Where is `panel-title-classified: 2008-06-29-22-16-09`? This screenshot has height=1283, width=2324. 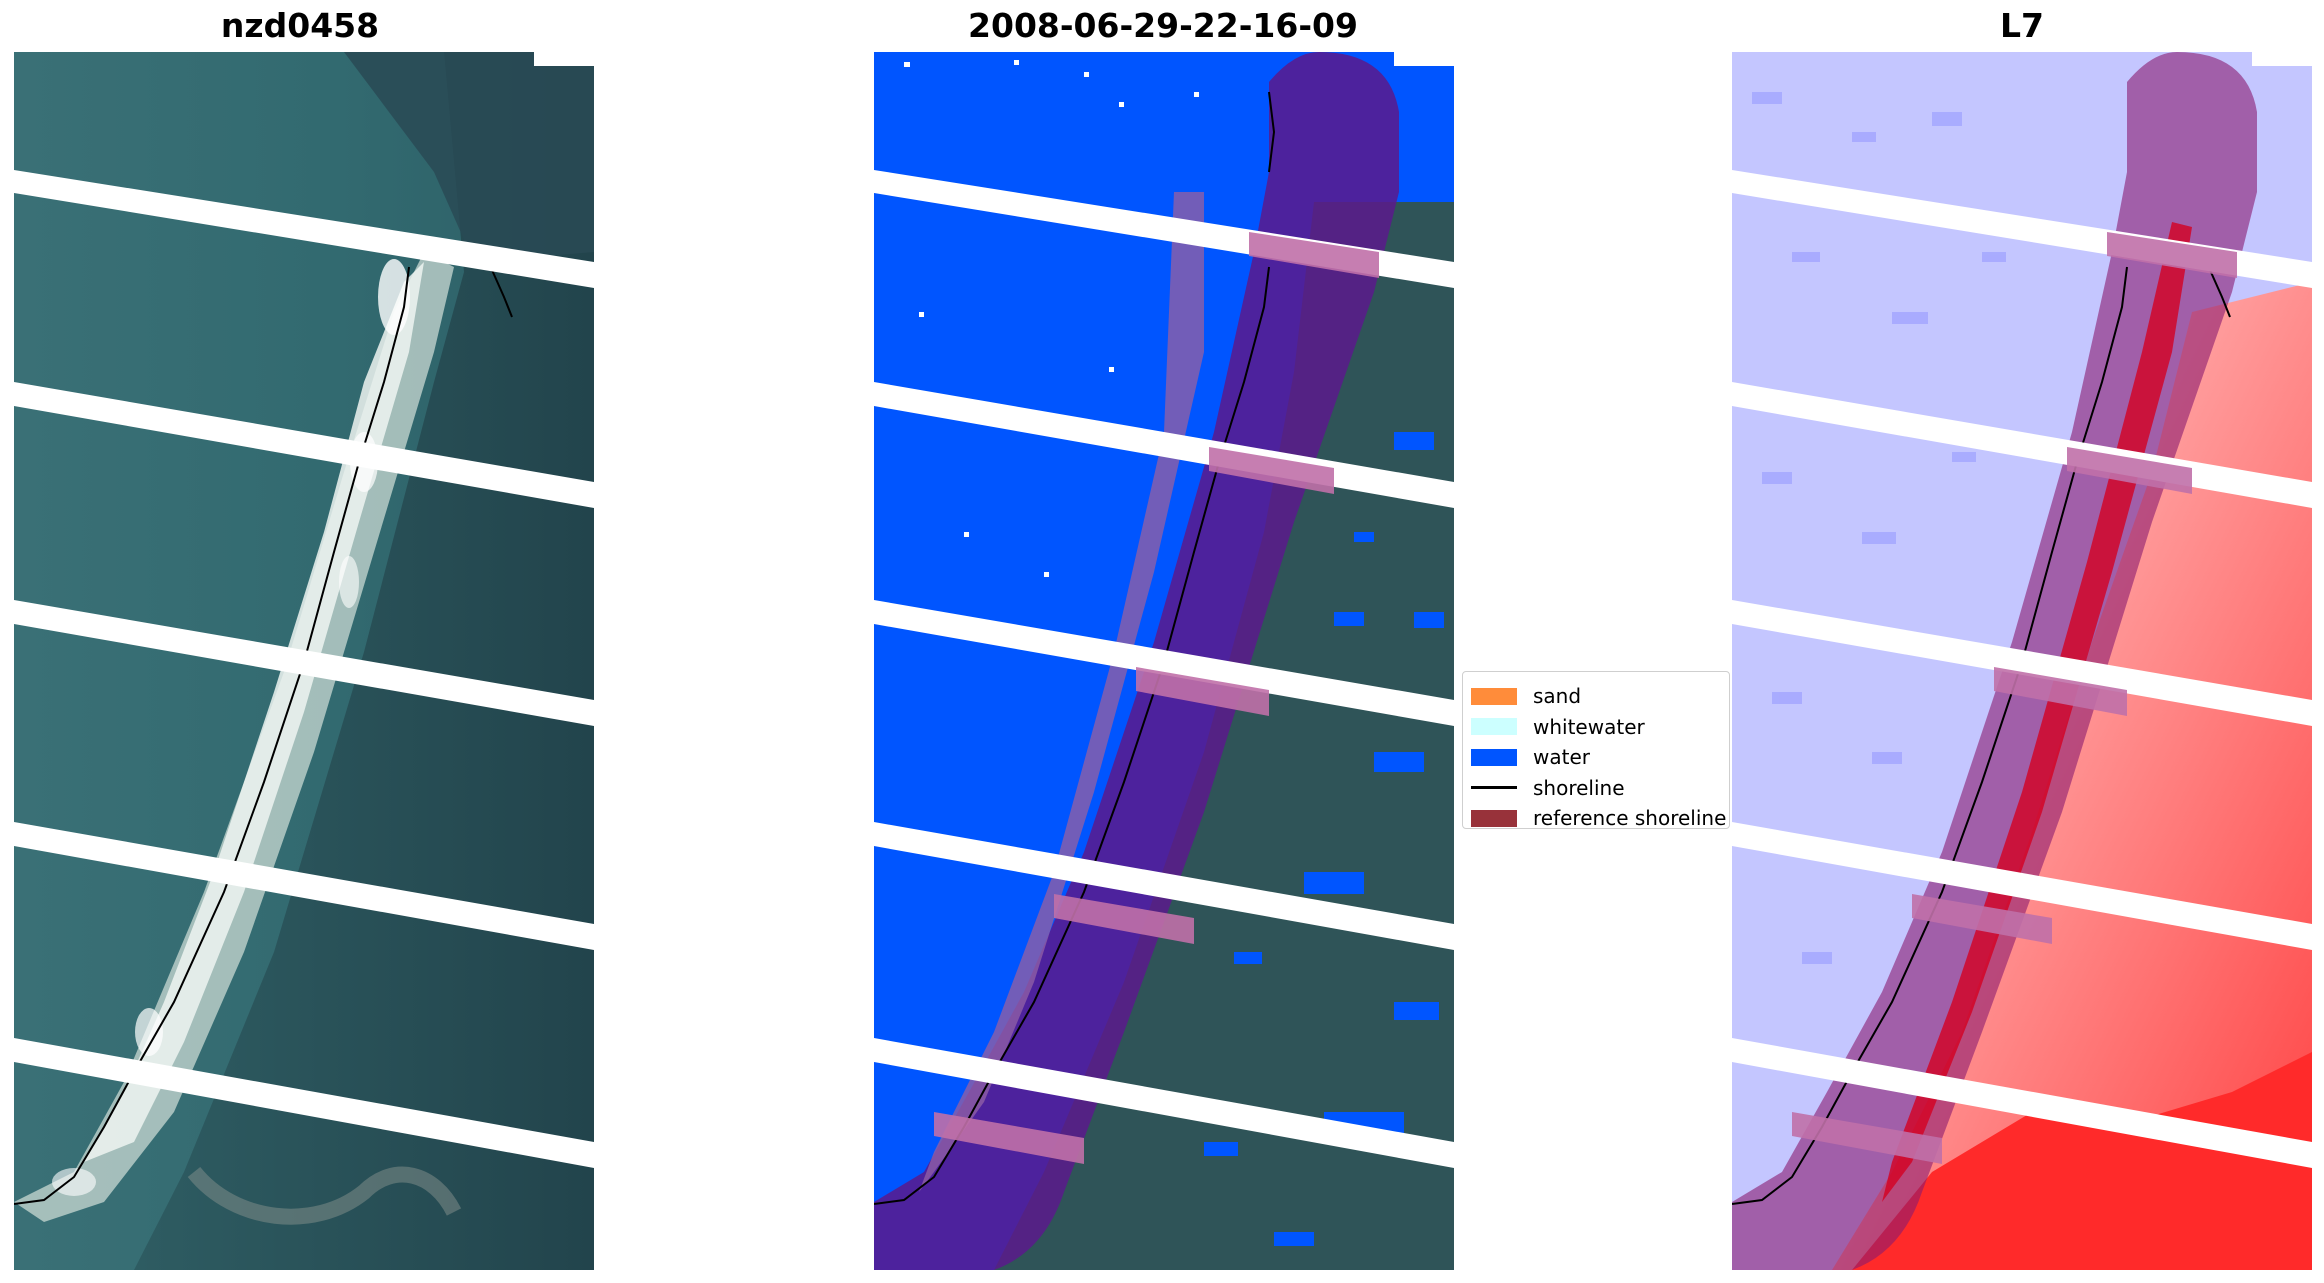 panel-title-classified: 2008-06-29-22-16-09 is located at coordinates (1163, 25).